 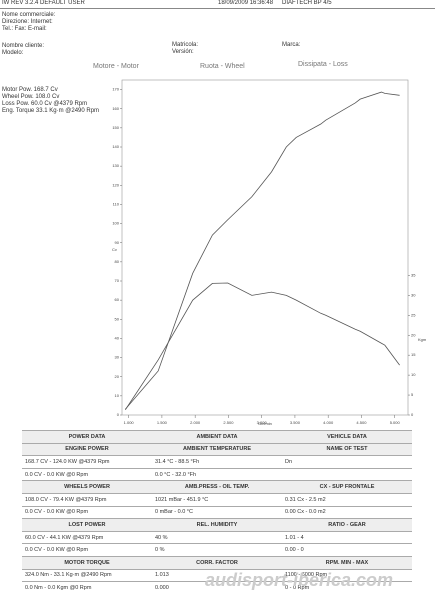 I want to click on y-tick-label: 20, so click(x=117, y=376).